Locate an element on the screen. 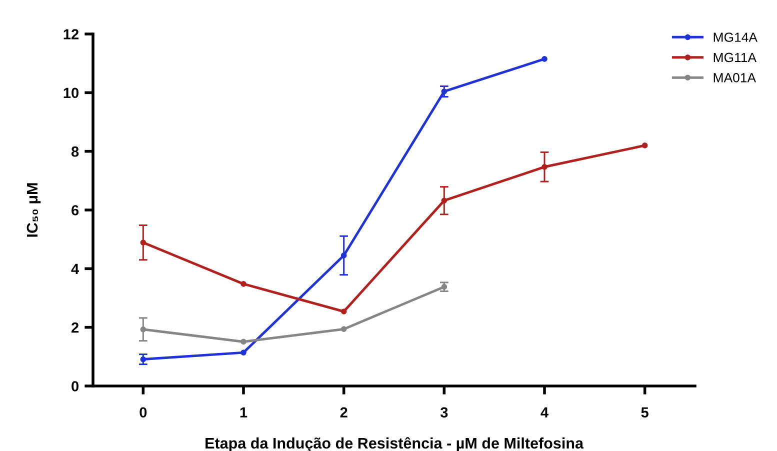 The height and width of the screenshot is (451, 777). legend-label: MG11A is located at coordinates (735, 57).